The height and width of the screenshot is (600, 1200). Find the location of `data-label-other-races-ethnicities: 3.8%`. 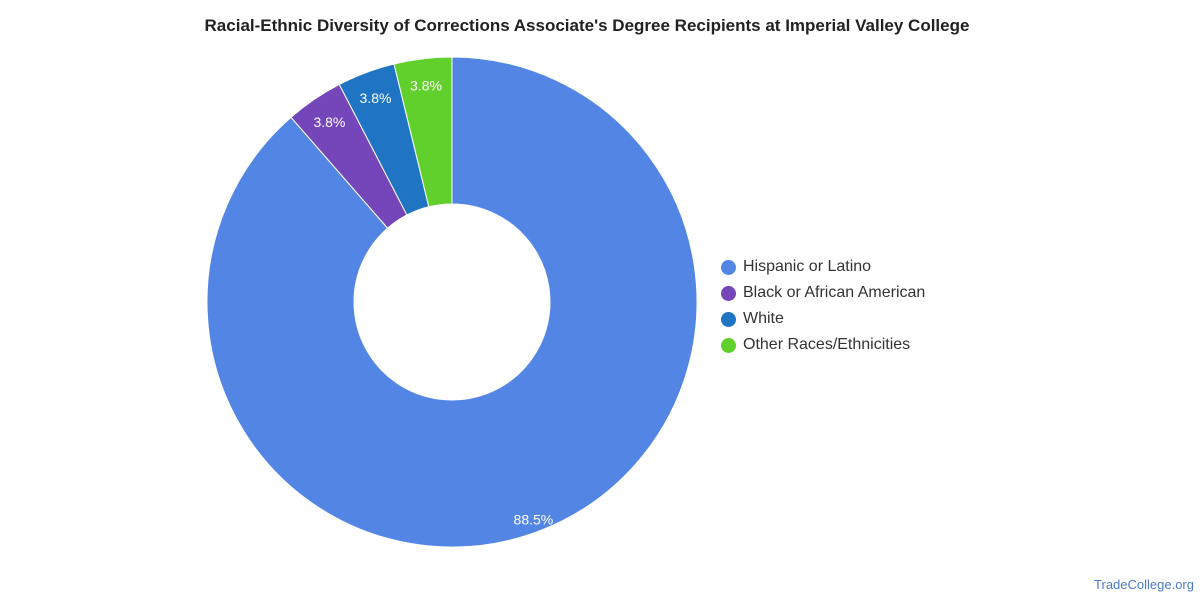

data-label-other-races-ethnicities: 3.8% is located at coordinates (426, 86).